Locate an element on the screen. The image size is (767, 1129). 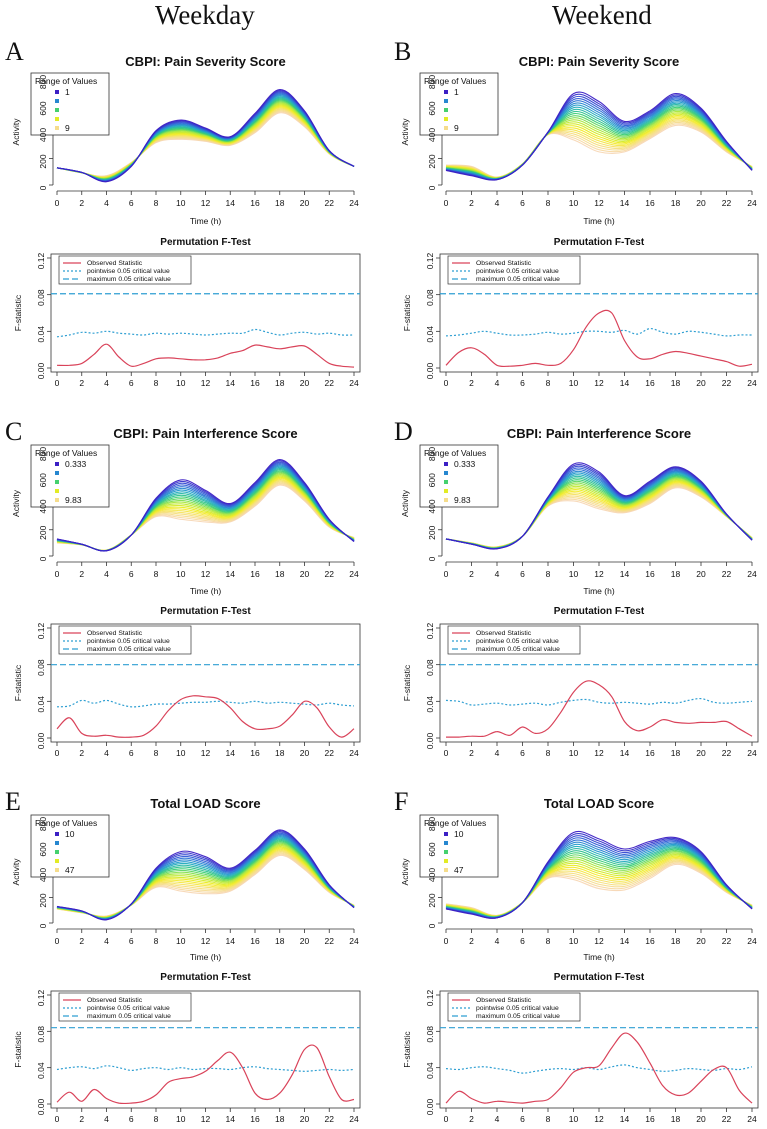
panel-letter: F is located at coordinates (401, 801).